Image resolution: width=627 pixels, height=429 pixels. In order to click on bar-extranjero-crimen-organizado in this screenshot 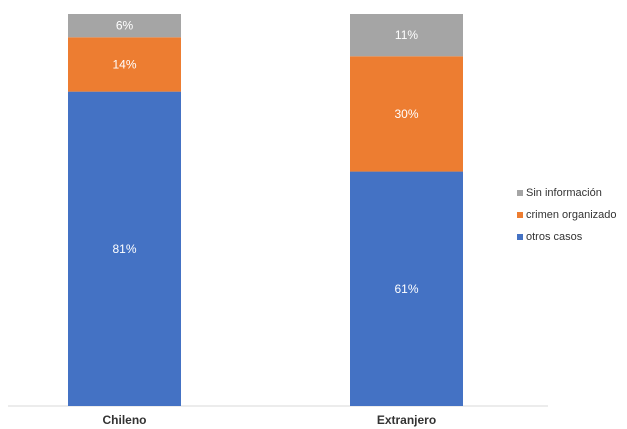, I will do `click(406, 114)`.